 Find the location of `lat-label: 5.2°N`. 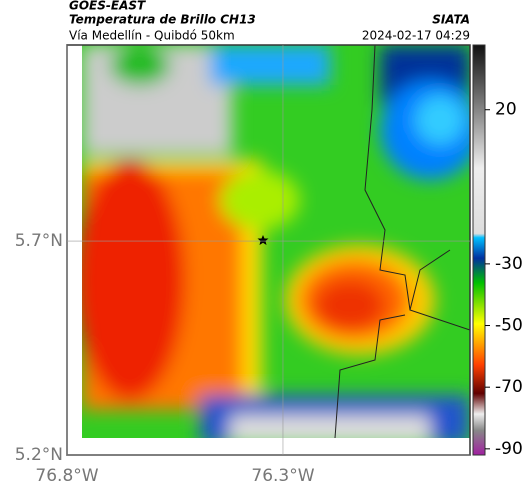

lat-label: 5.2°N is located at coordinates (39, 455).